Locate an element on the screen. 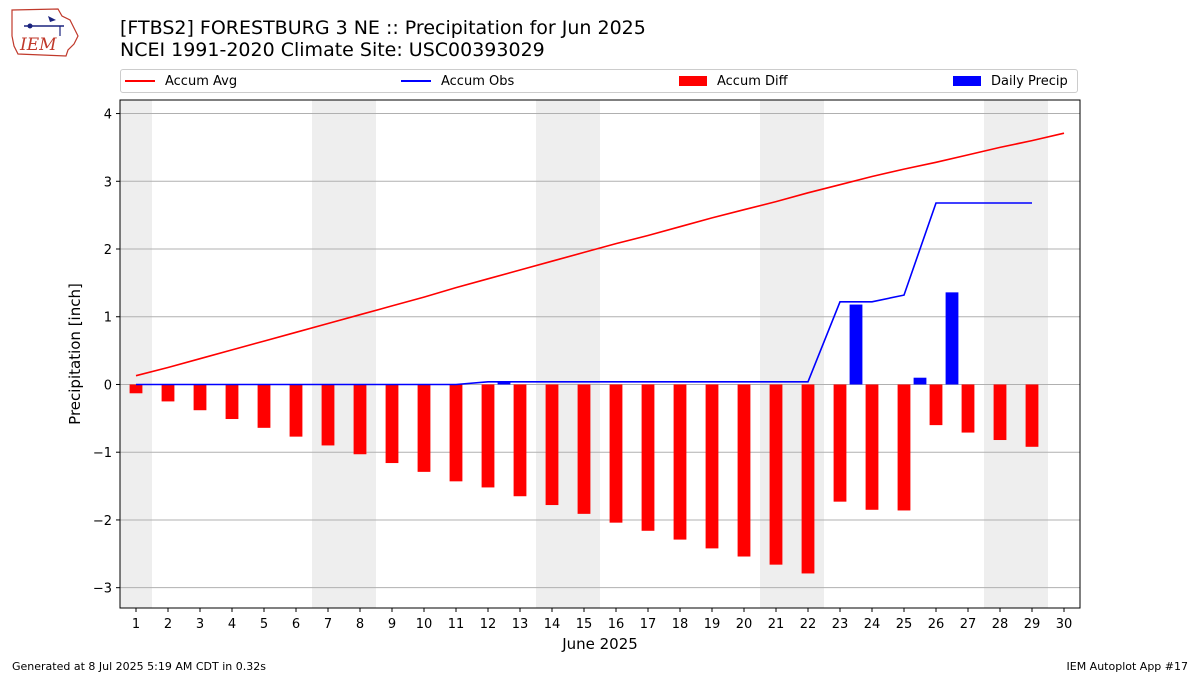 Image resolution: width=1200 pixels, height=675 pixels. x-tick-label: 16 is located at coordinates (616, 624).